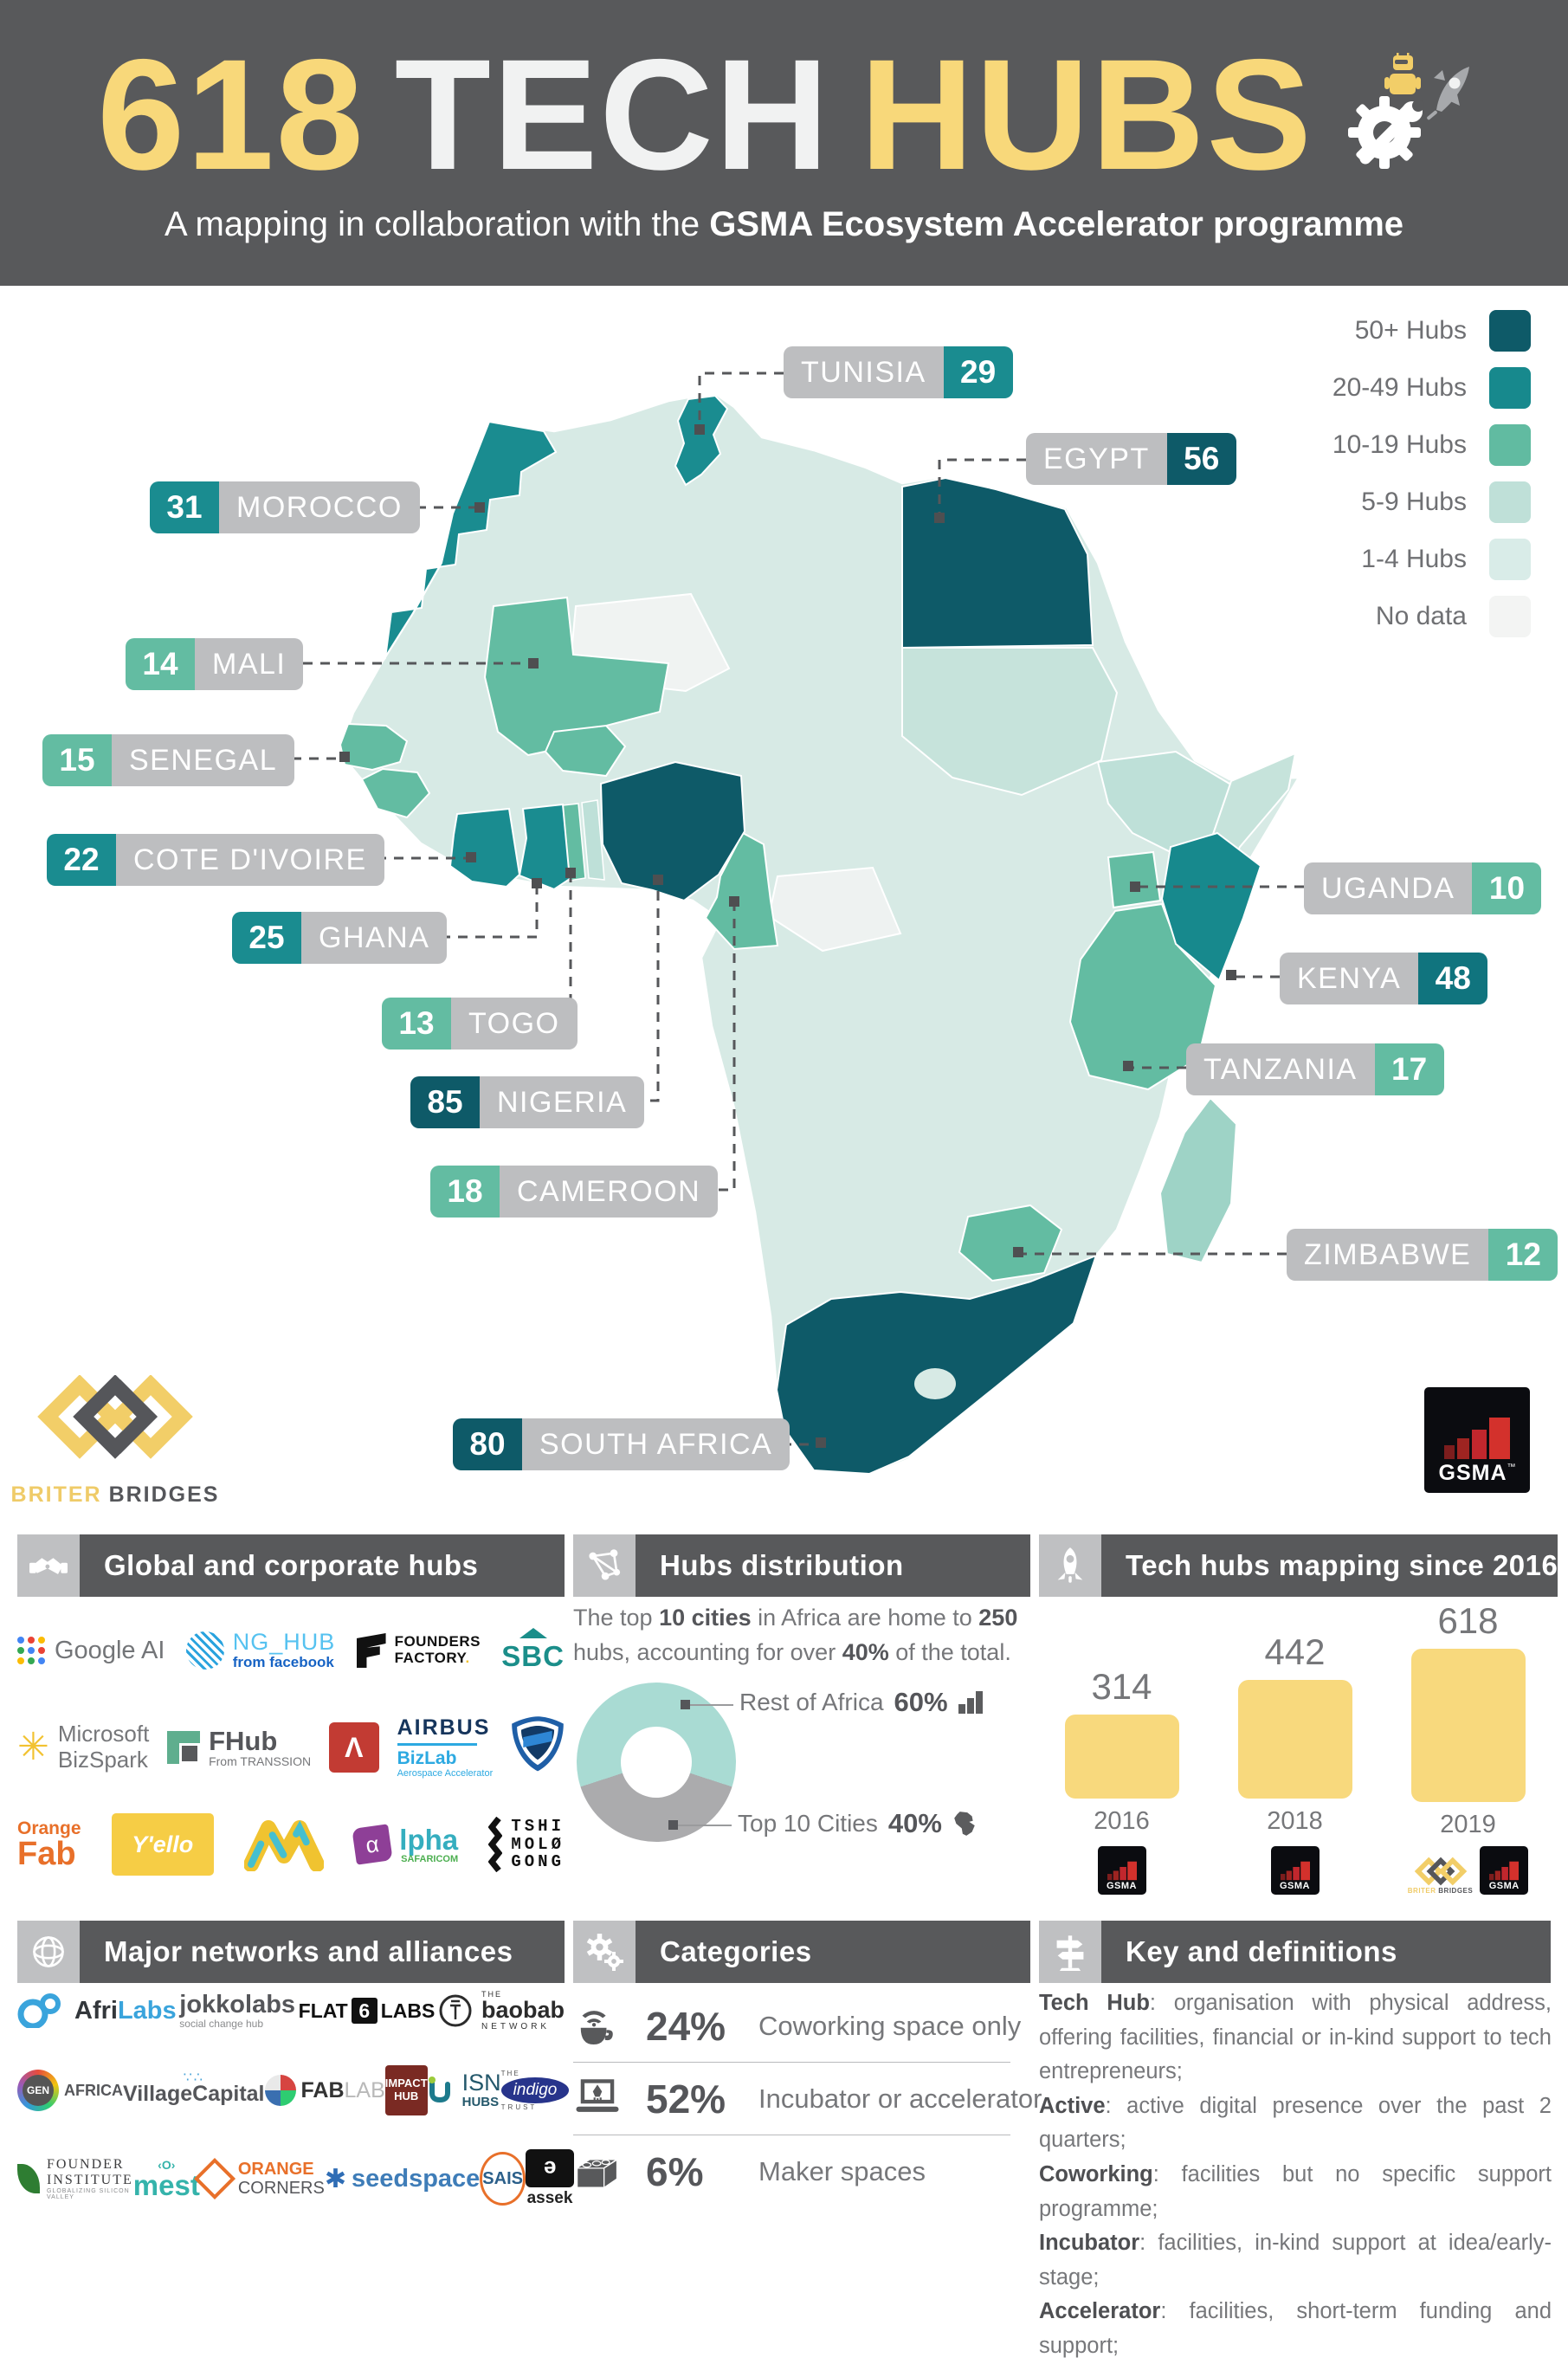 The image size is (1568, 2364). I want to click on country-madagascar, so click(1198, 1180).